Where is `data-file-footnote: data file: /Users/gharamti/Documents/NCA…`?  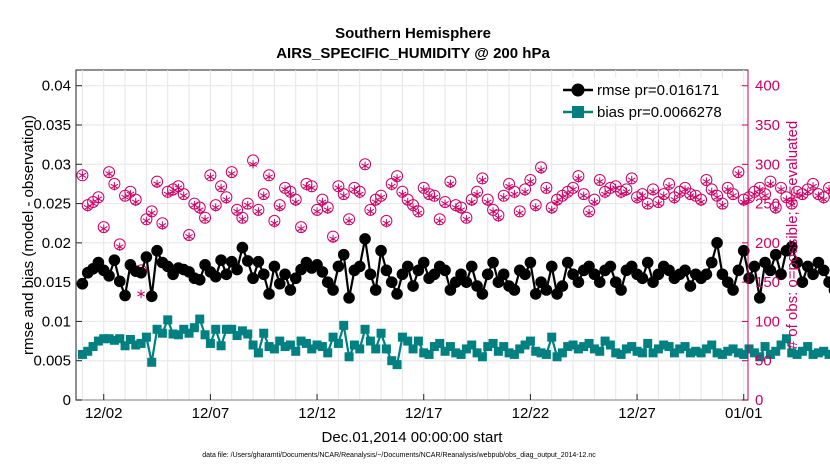
data-file-footnote: data file: /Users/gharamti/Documents/NCA… is located at coordinates (399, 455).